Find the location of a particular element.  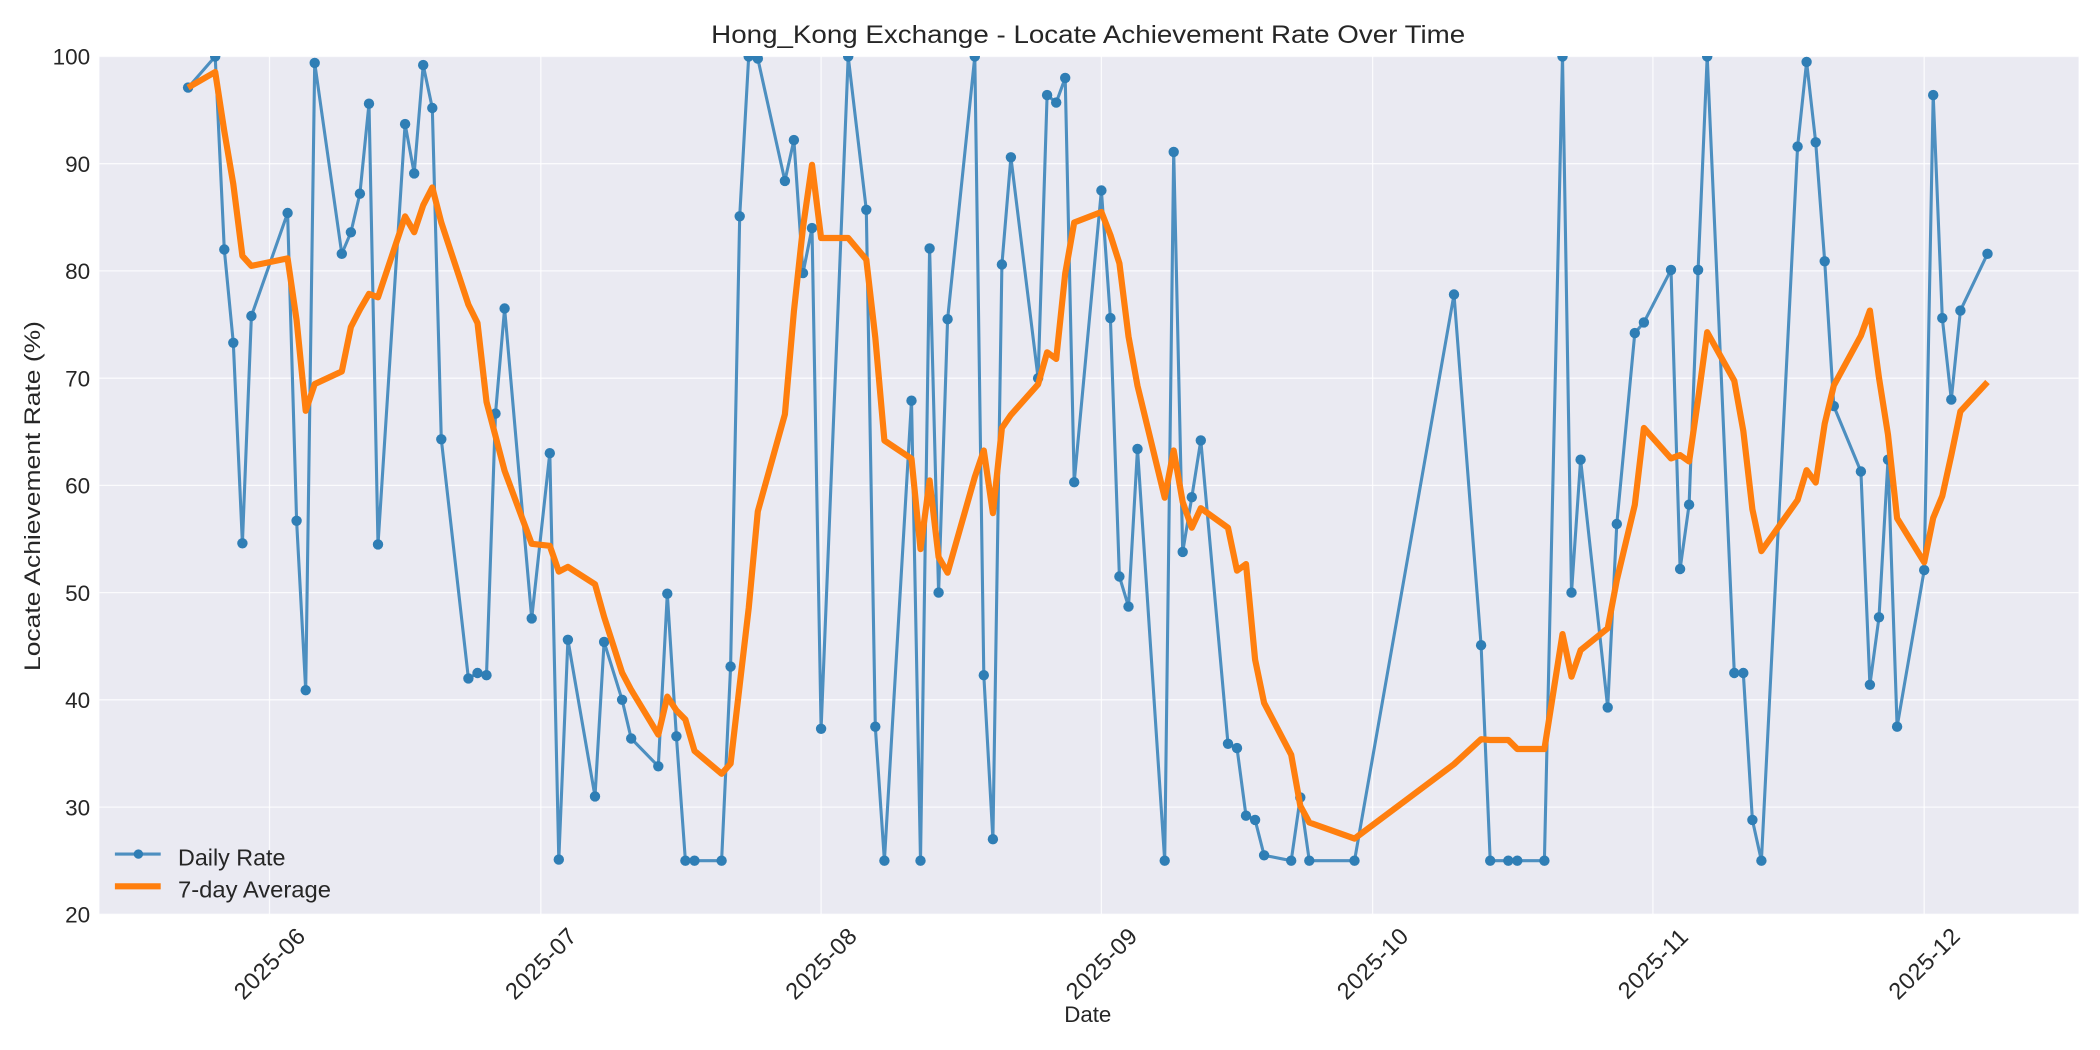

svg-text: 50 is located at coordinates (77, 593).